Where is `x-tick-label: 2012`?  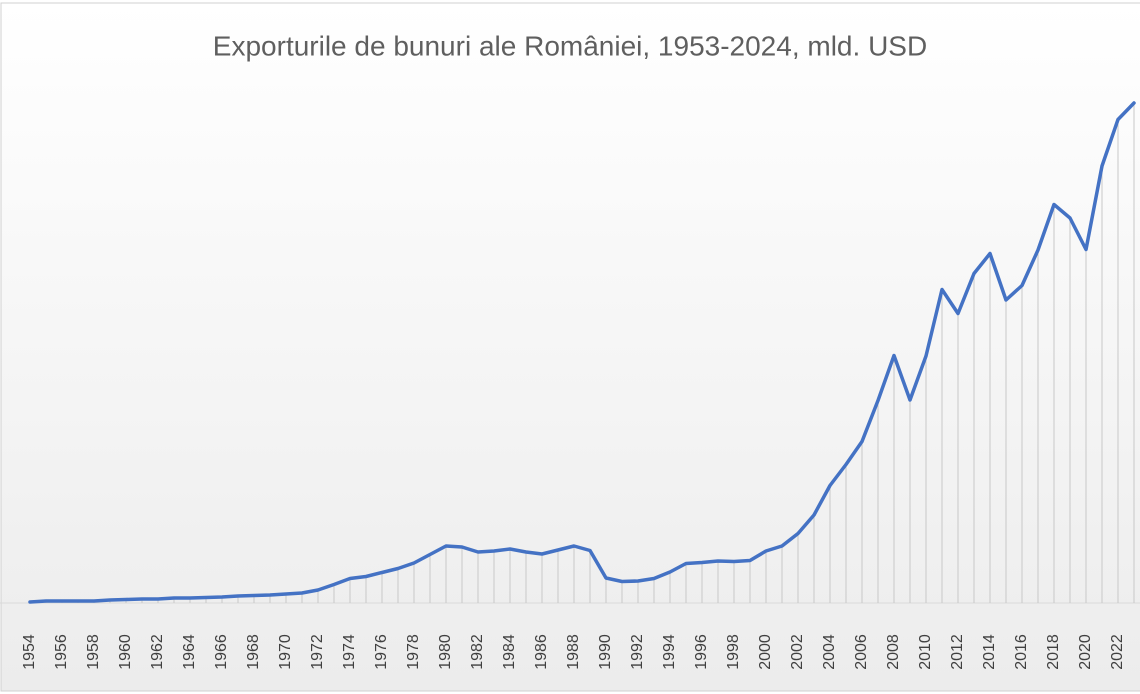 x-tick-label: 2012 is located at coordinates (957, 652).